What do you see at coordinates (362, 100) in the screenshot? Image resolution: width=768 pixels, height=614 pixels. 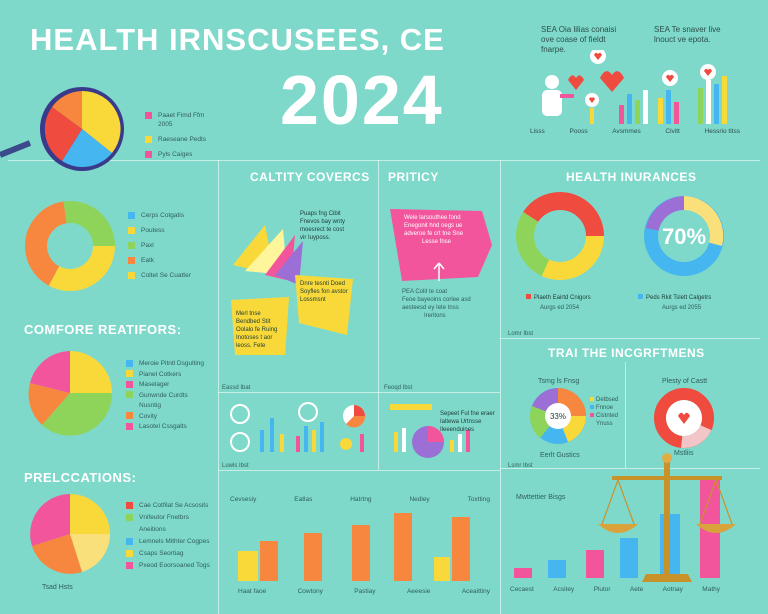 I see `year-heading: 2024` at bounding box center [362, 100].